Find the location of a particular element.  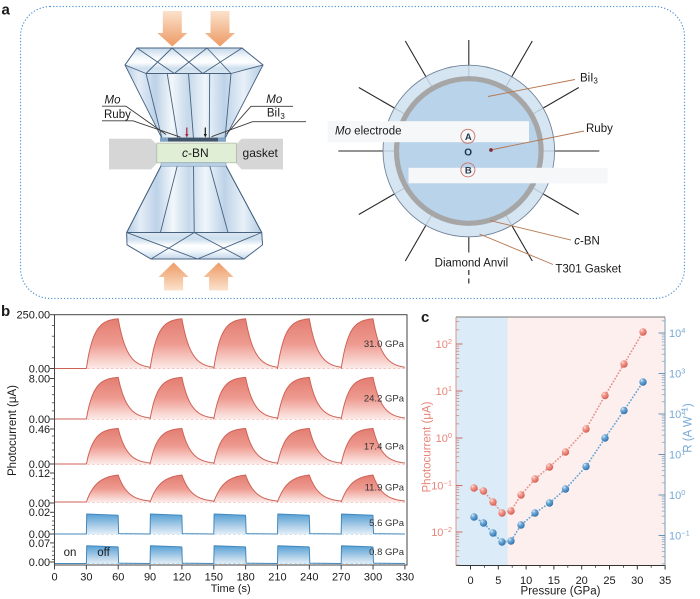

svg-text: 31.0 GPa is located at coordinates (384, 344).